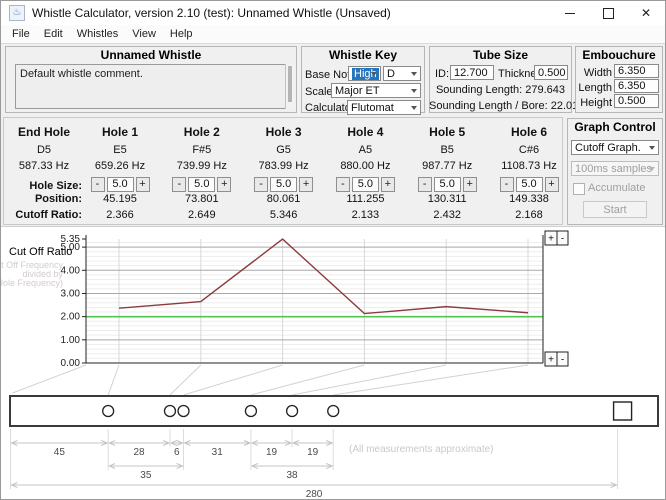  What do you see at coordinates (646, 13) in the screenshot?
I see `close-button: ✕` at bounding box center [646, 13].